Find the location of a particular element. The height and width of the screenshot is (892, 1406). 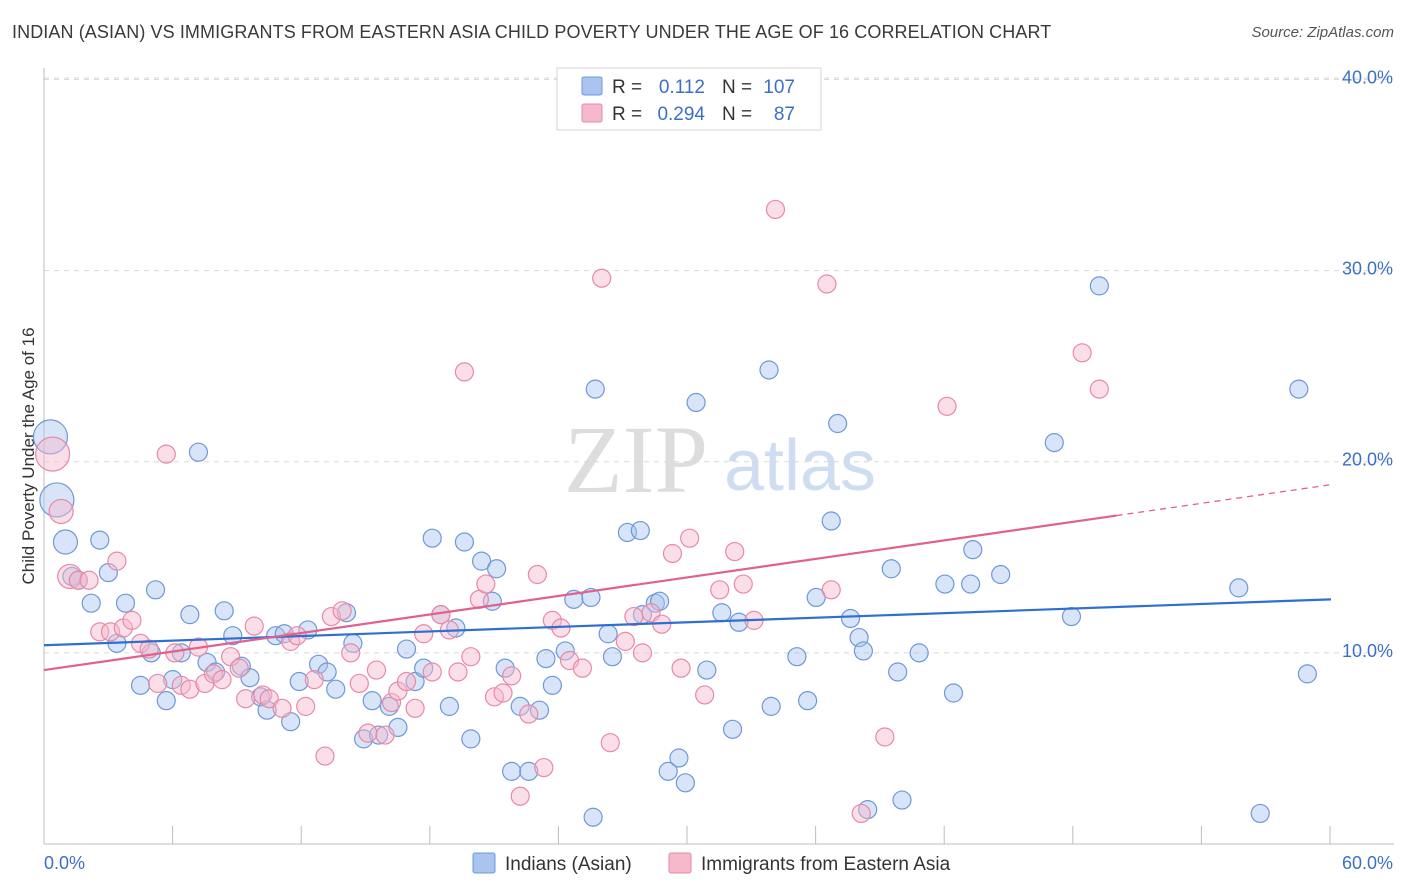

source-label: Source: ZipAtlas.com is located at coordinates (1322, 32).